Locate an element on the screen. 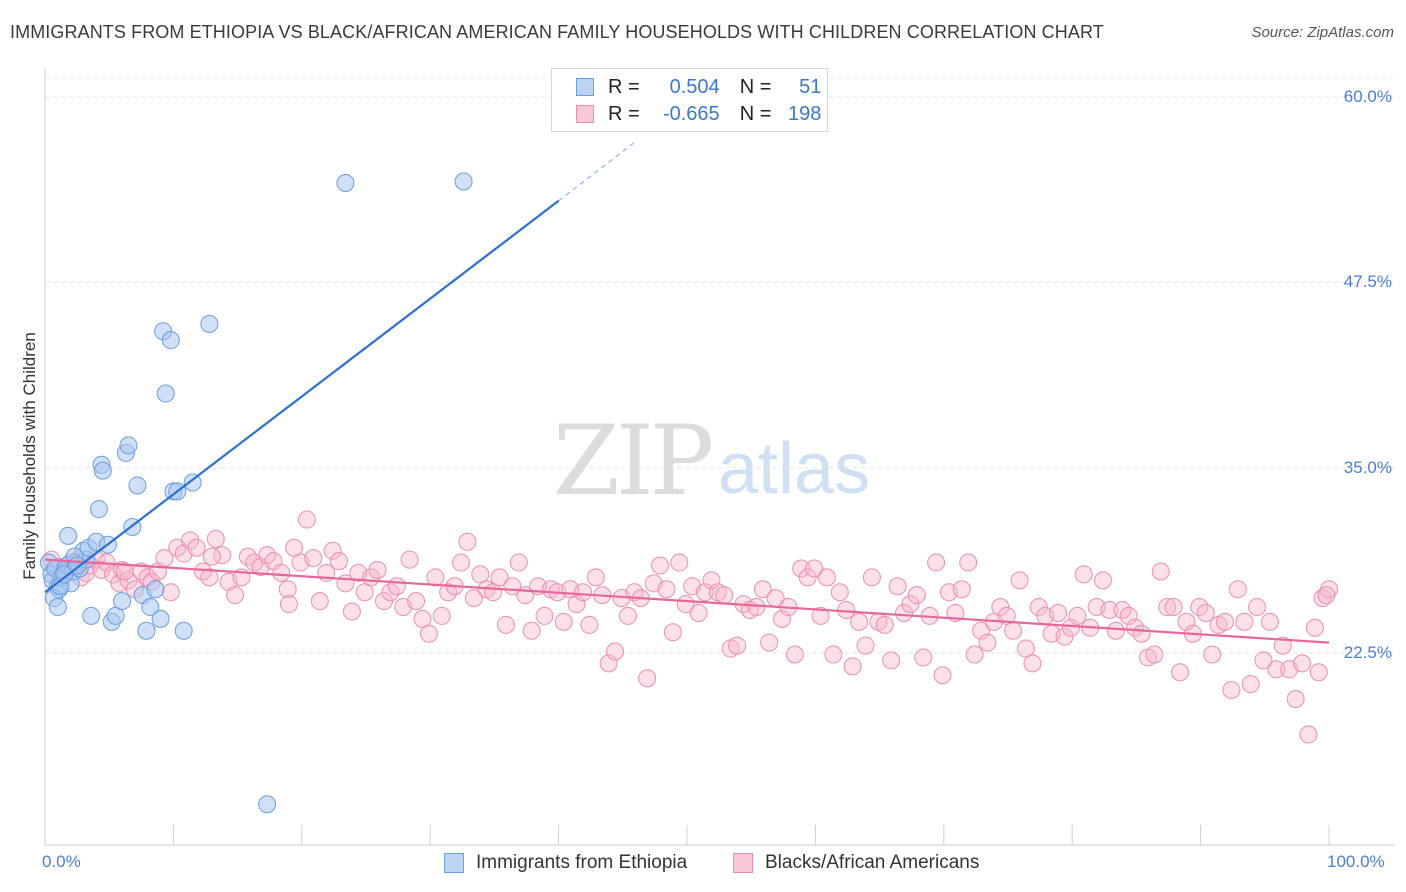 Image resolution: width=1406 pixels, height=892 pixels. legend-swatch-pink is located at coordinates (585, 114).